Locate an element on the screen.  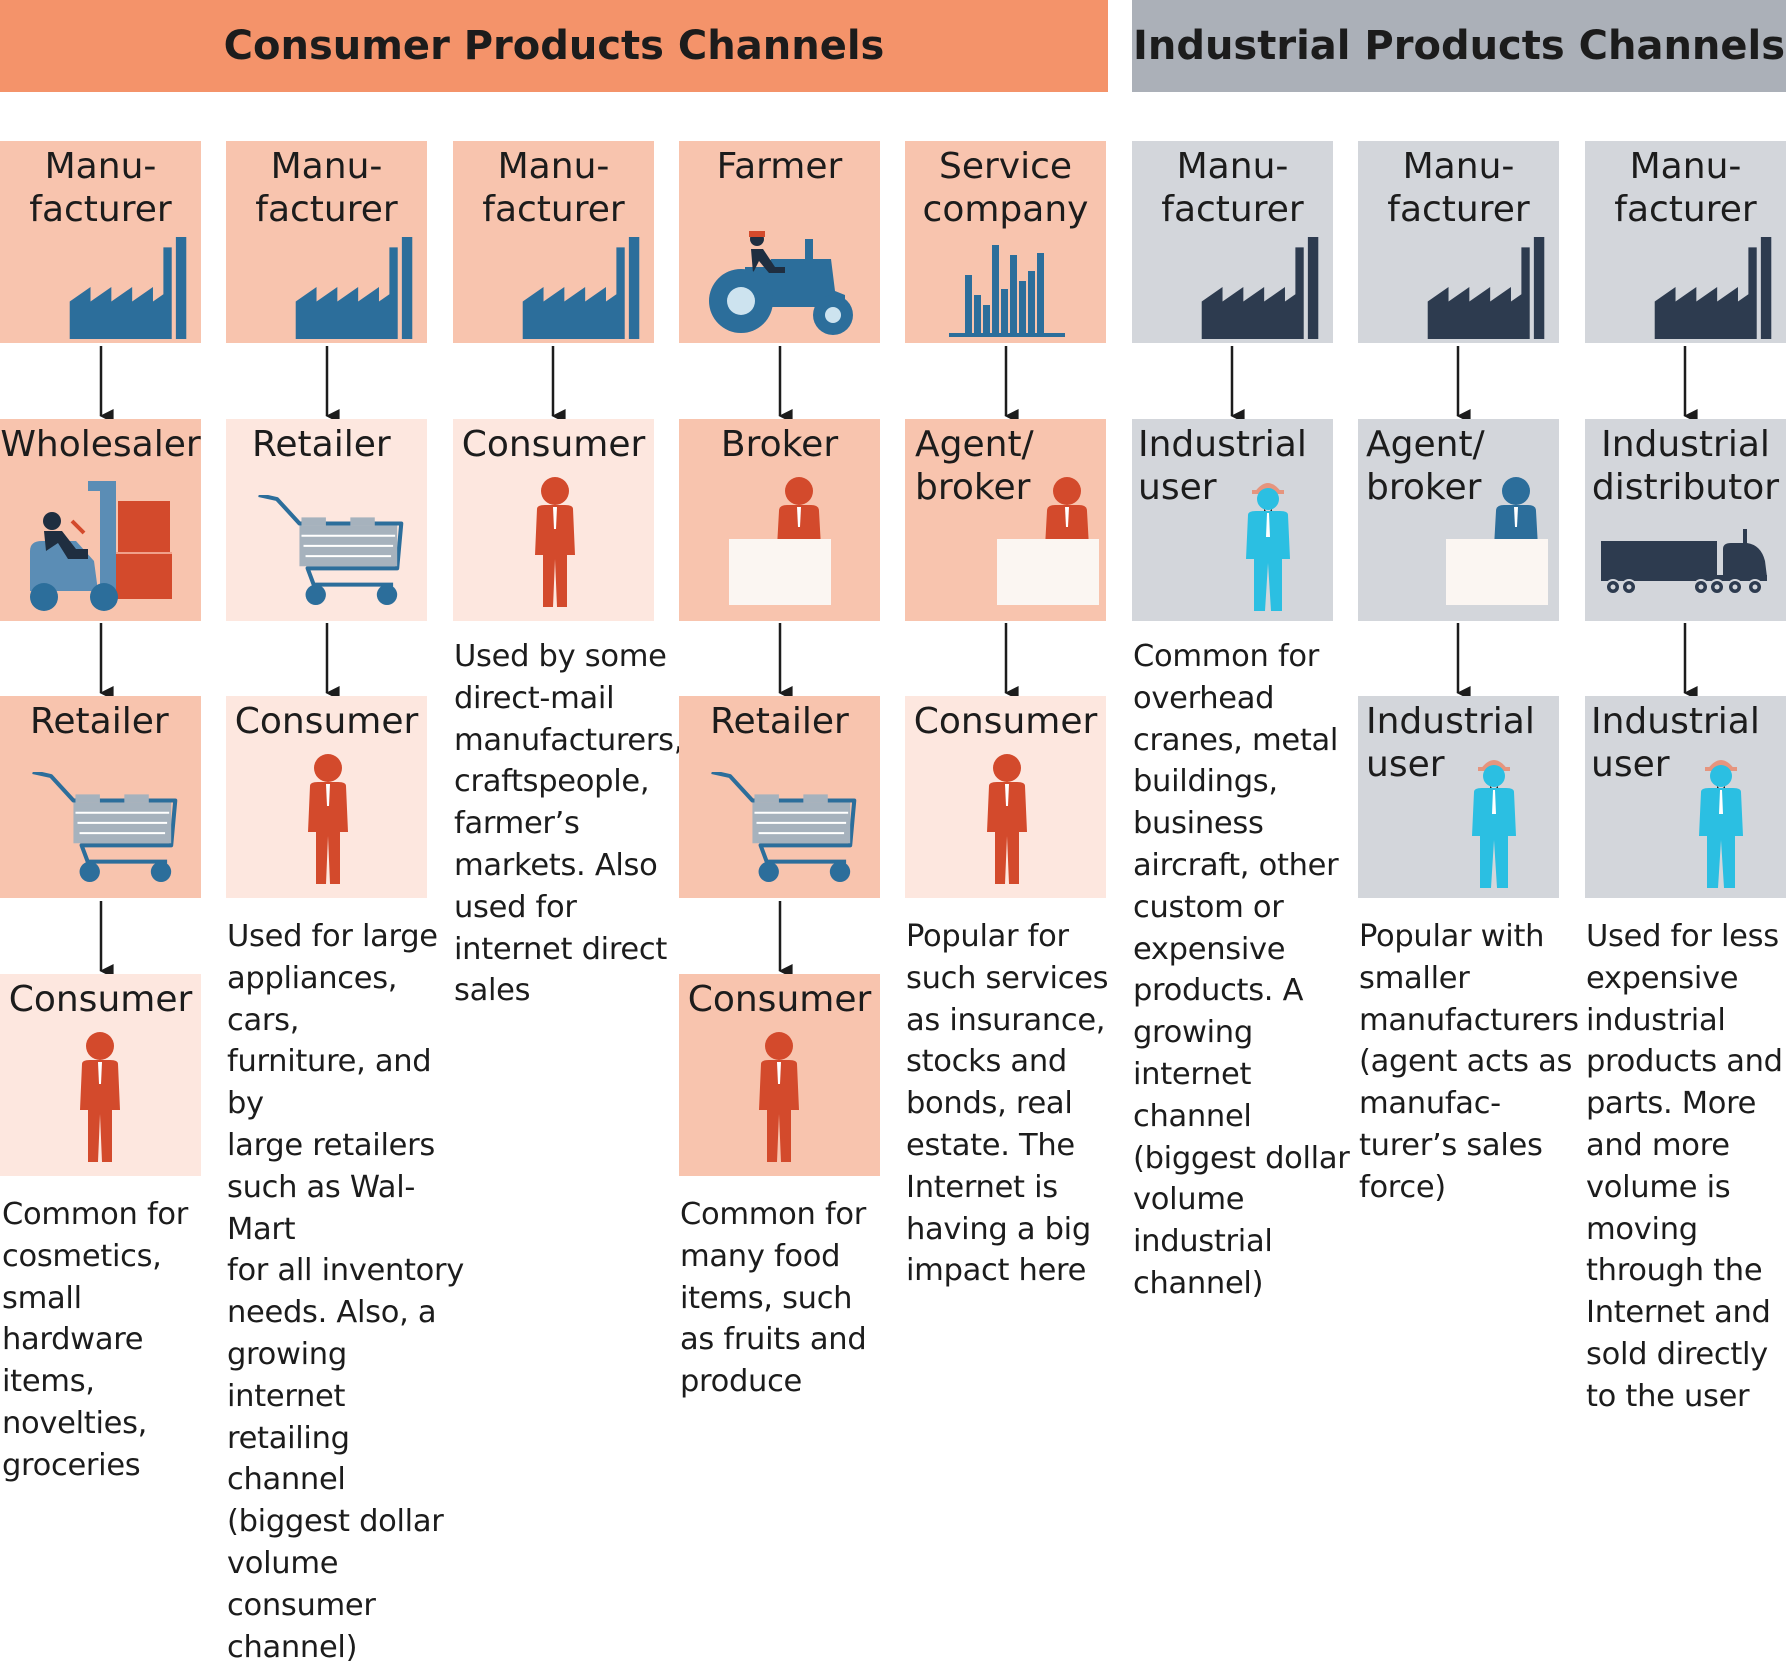
ch3-consumer-box: Consumer is located at coordinates (553, 520).